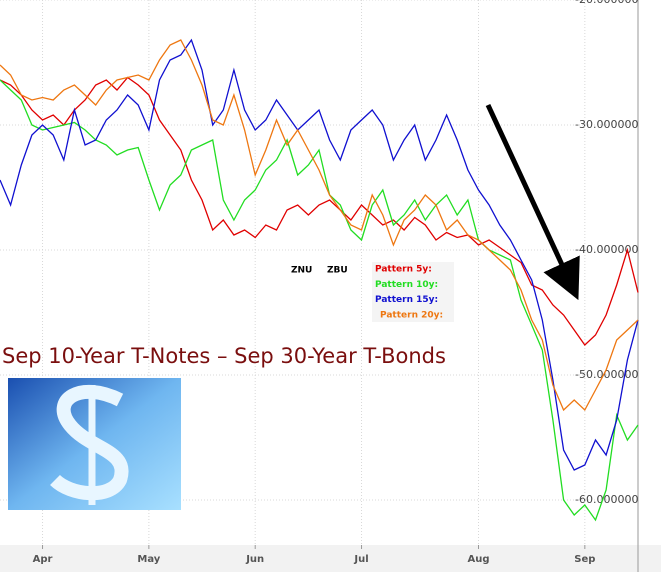 This screenshot has height=572, width=661. I want to click on x-tick-label: Jun, so click(254, 559).